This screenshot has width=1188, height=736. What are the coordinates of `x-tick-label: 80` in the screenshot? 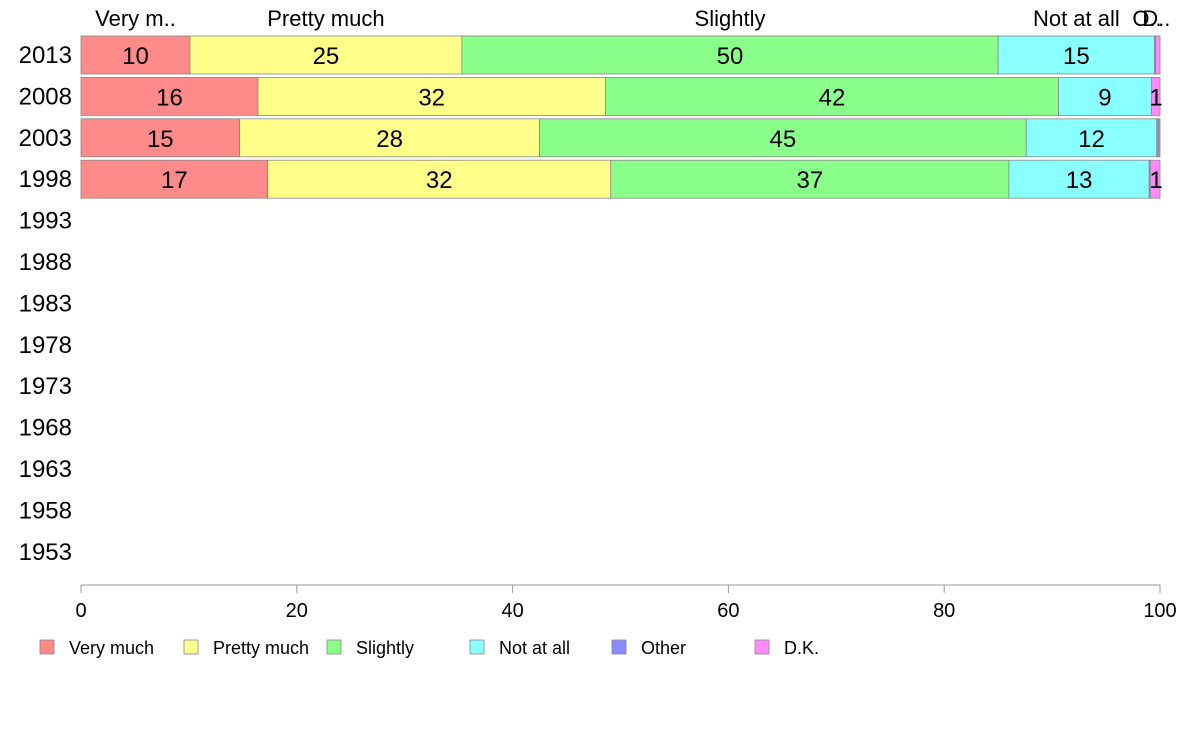 It's located at (944, 611).